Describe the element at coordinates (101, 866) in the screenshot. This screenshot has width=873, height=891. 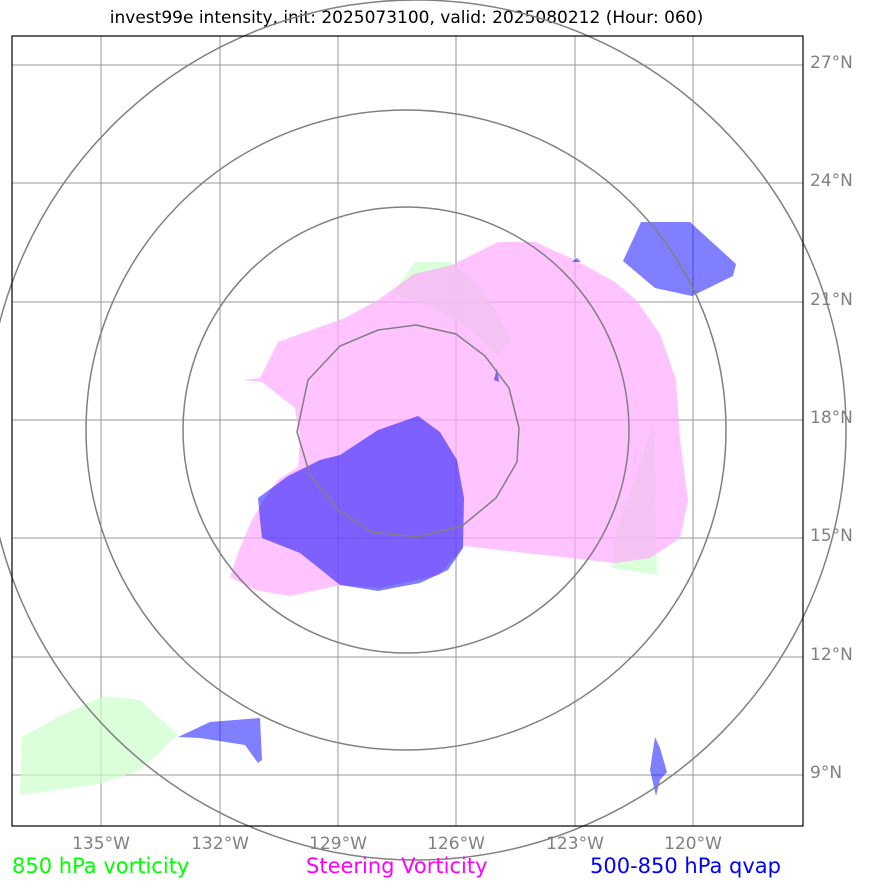
I see `legend-850-vorticity: 850 hPa vorticity` at that location.